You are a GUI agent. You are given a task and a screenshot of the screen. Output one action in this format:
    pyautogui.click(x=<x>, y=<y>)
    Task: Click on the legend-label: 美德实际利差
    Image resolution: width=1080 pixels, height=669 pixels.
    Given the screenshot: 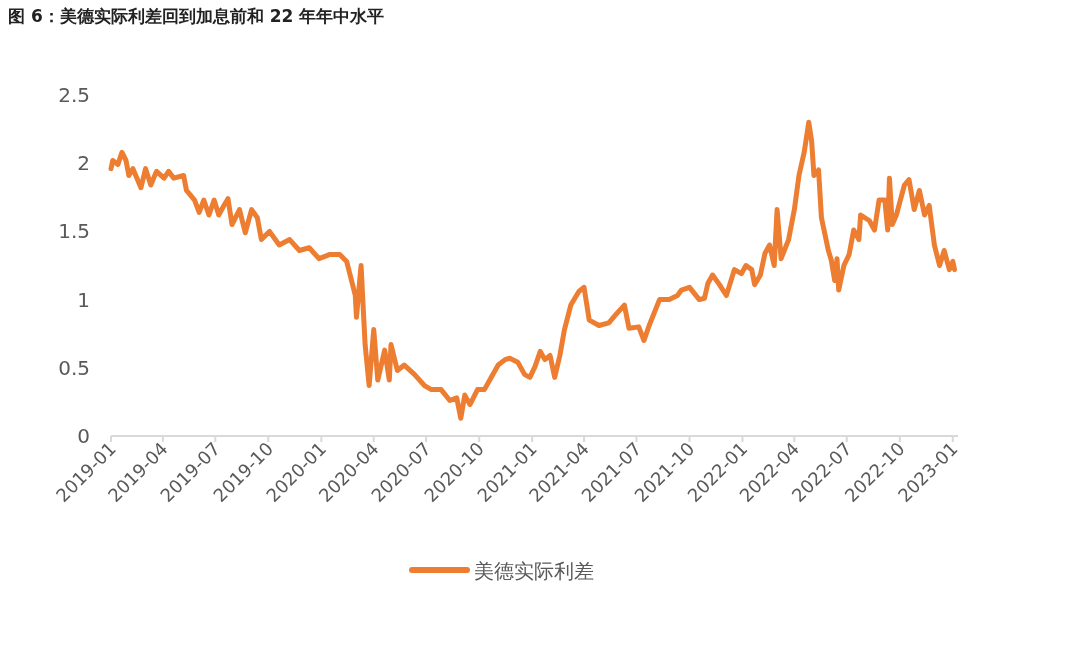 What is the action you would take?
    pyautogui.click(x=534, y=571)
    